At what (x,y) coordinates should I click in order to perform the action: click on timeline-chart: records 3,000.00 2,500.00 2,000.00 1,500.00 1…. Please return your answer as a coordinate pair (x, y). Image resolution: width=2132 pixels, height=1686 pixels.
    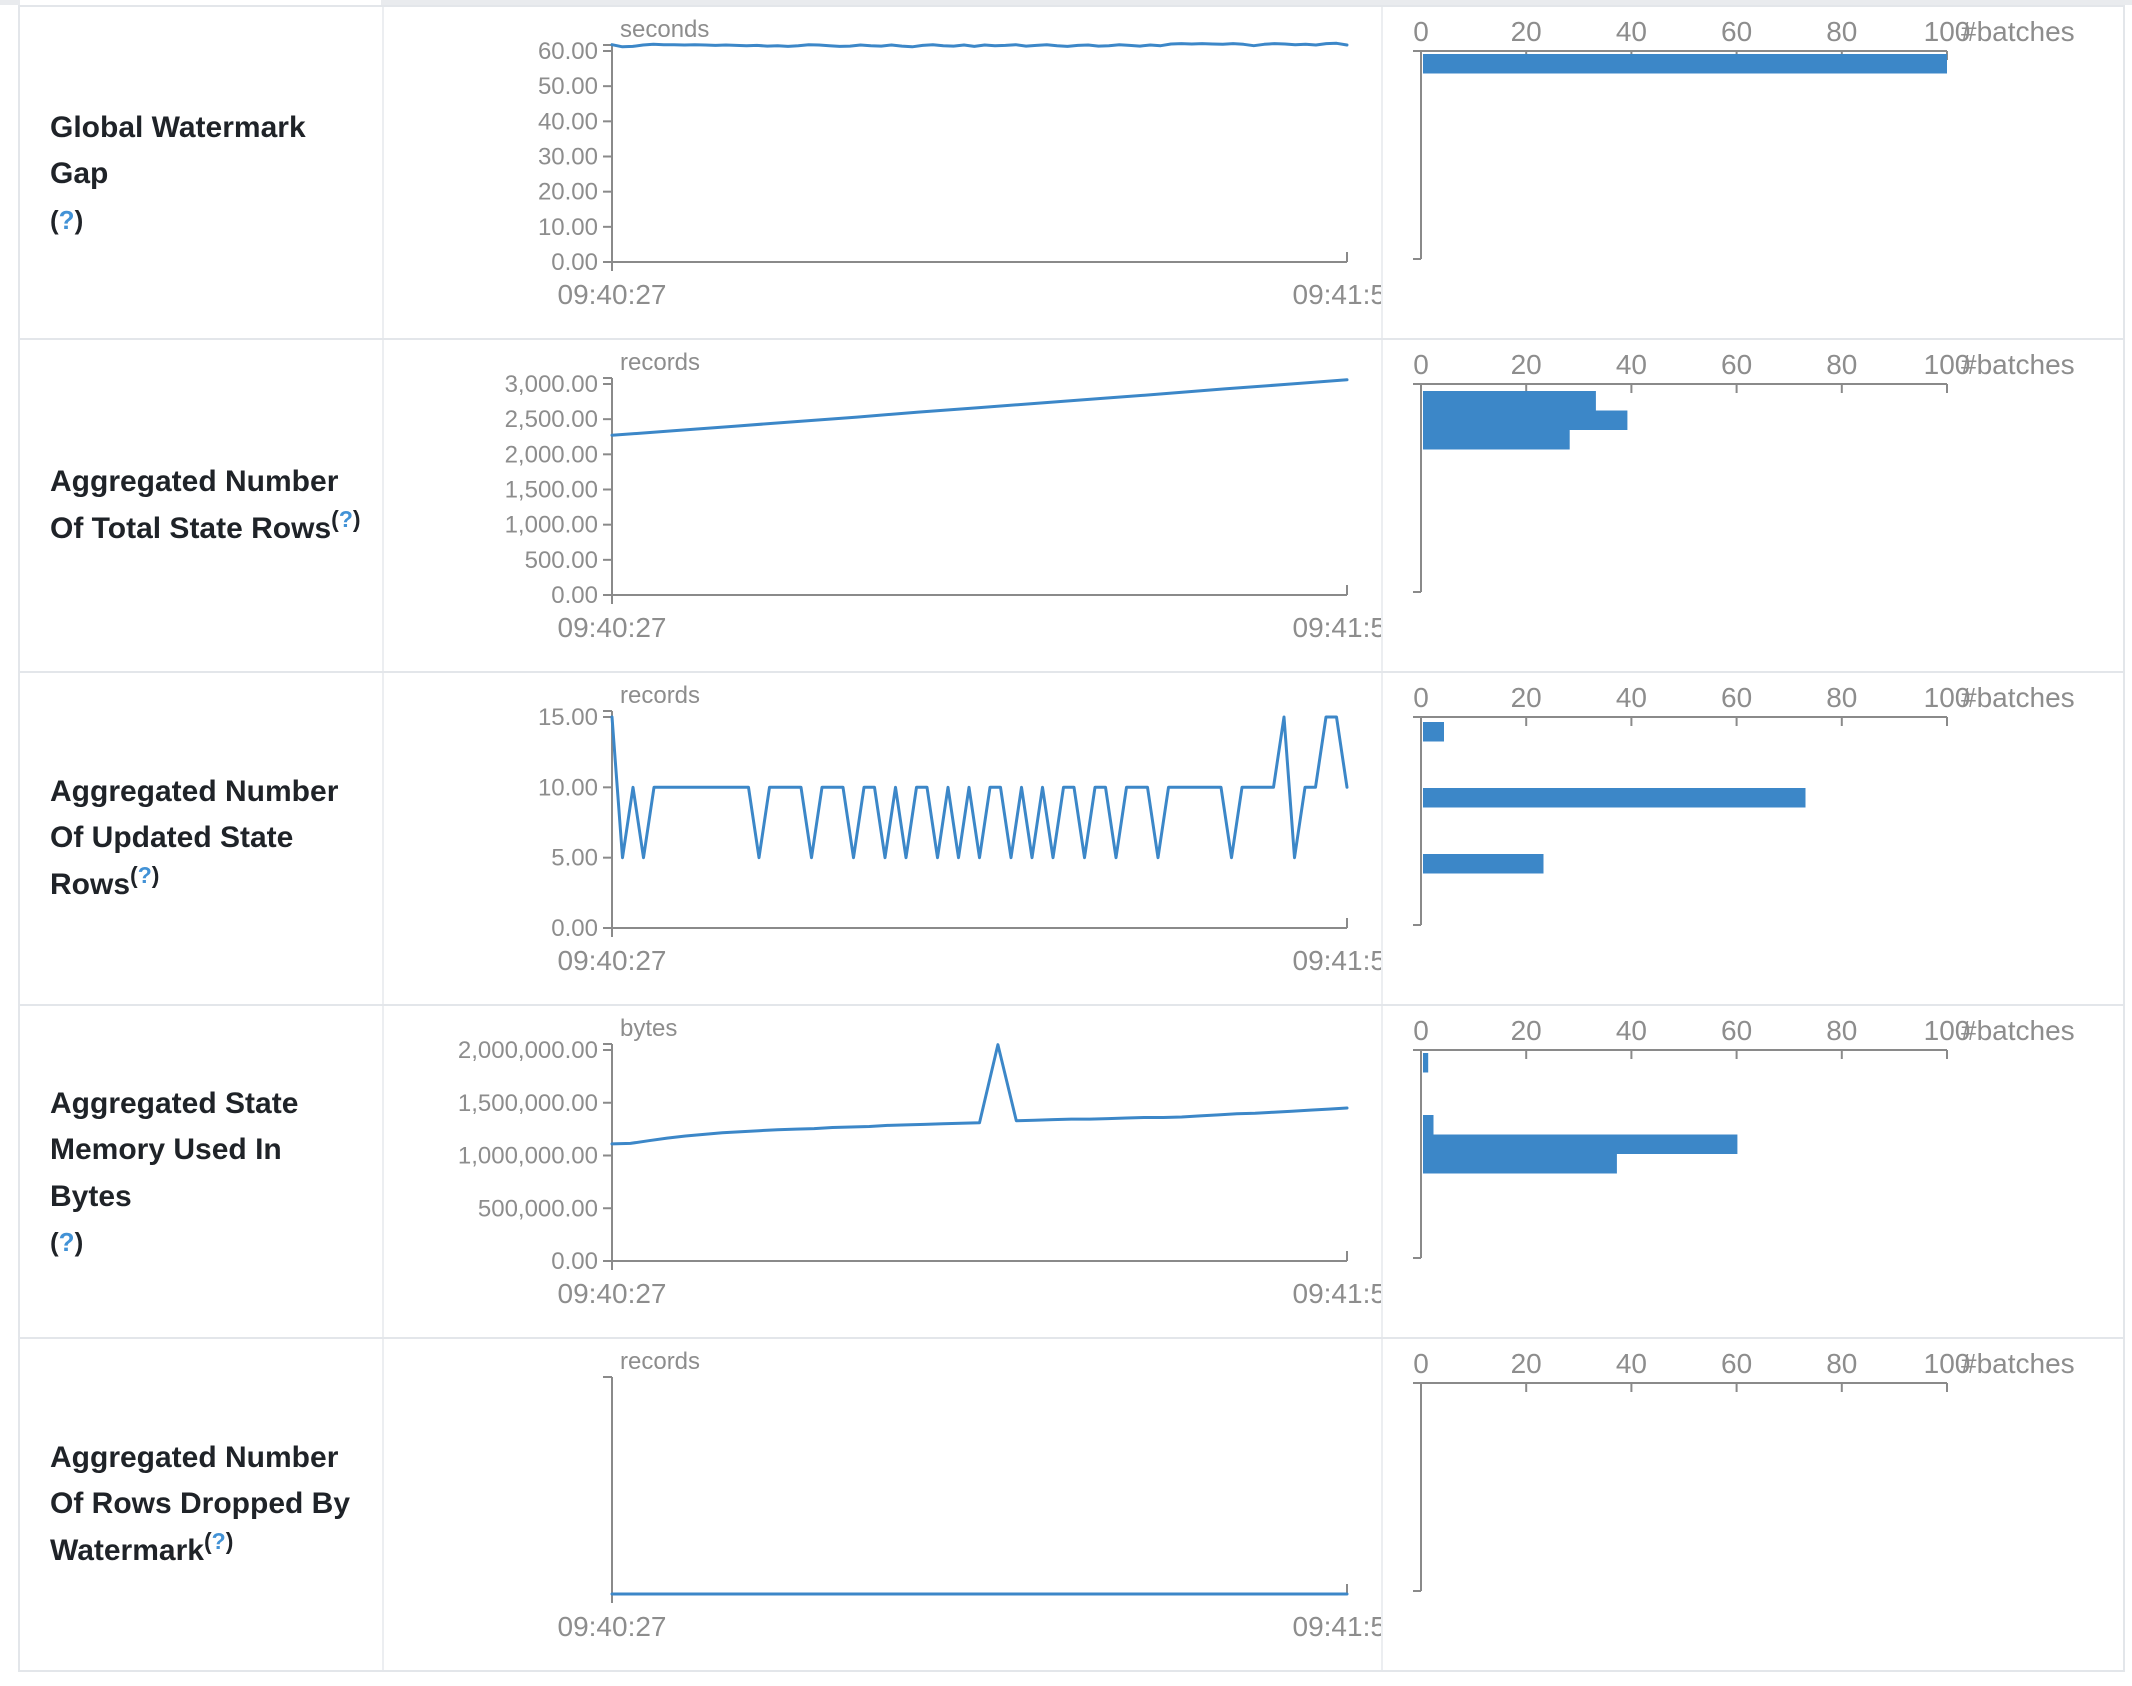
    Looking at the image, I should click on (943, 496).